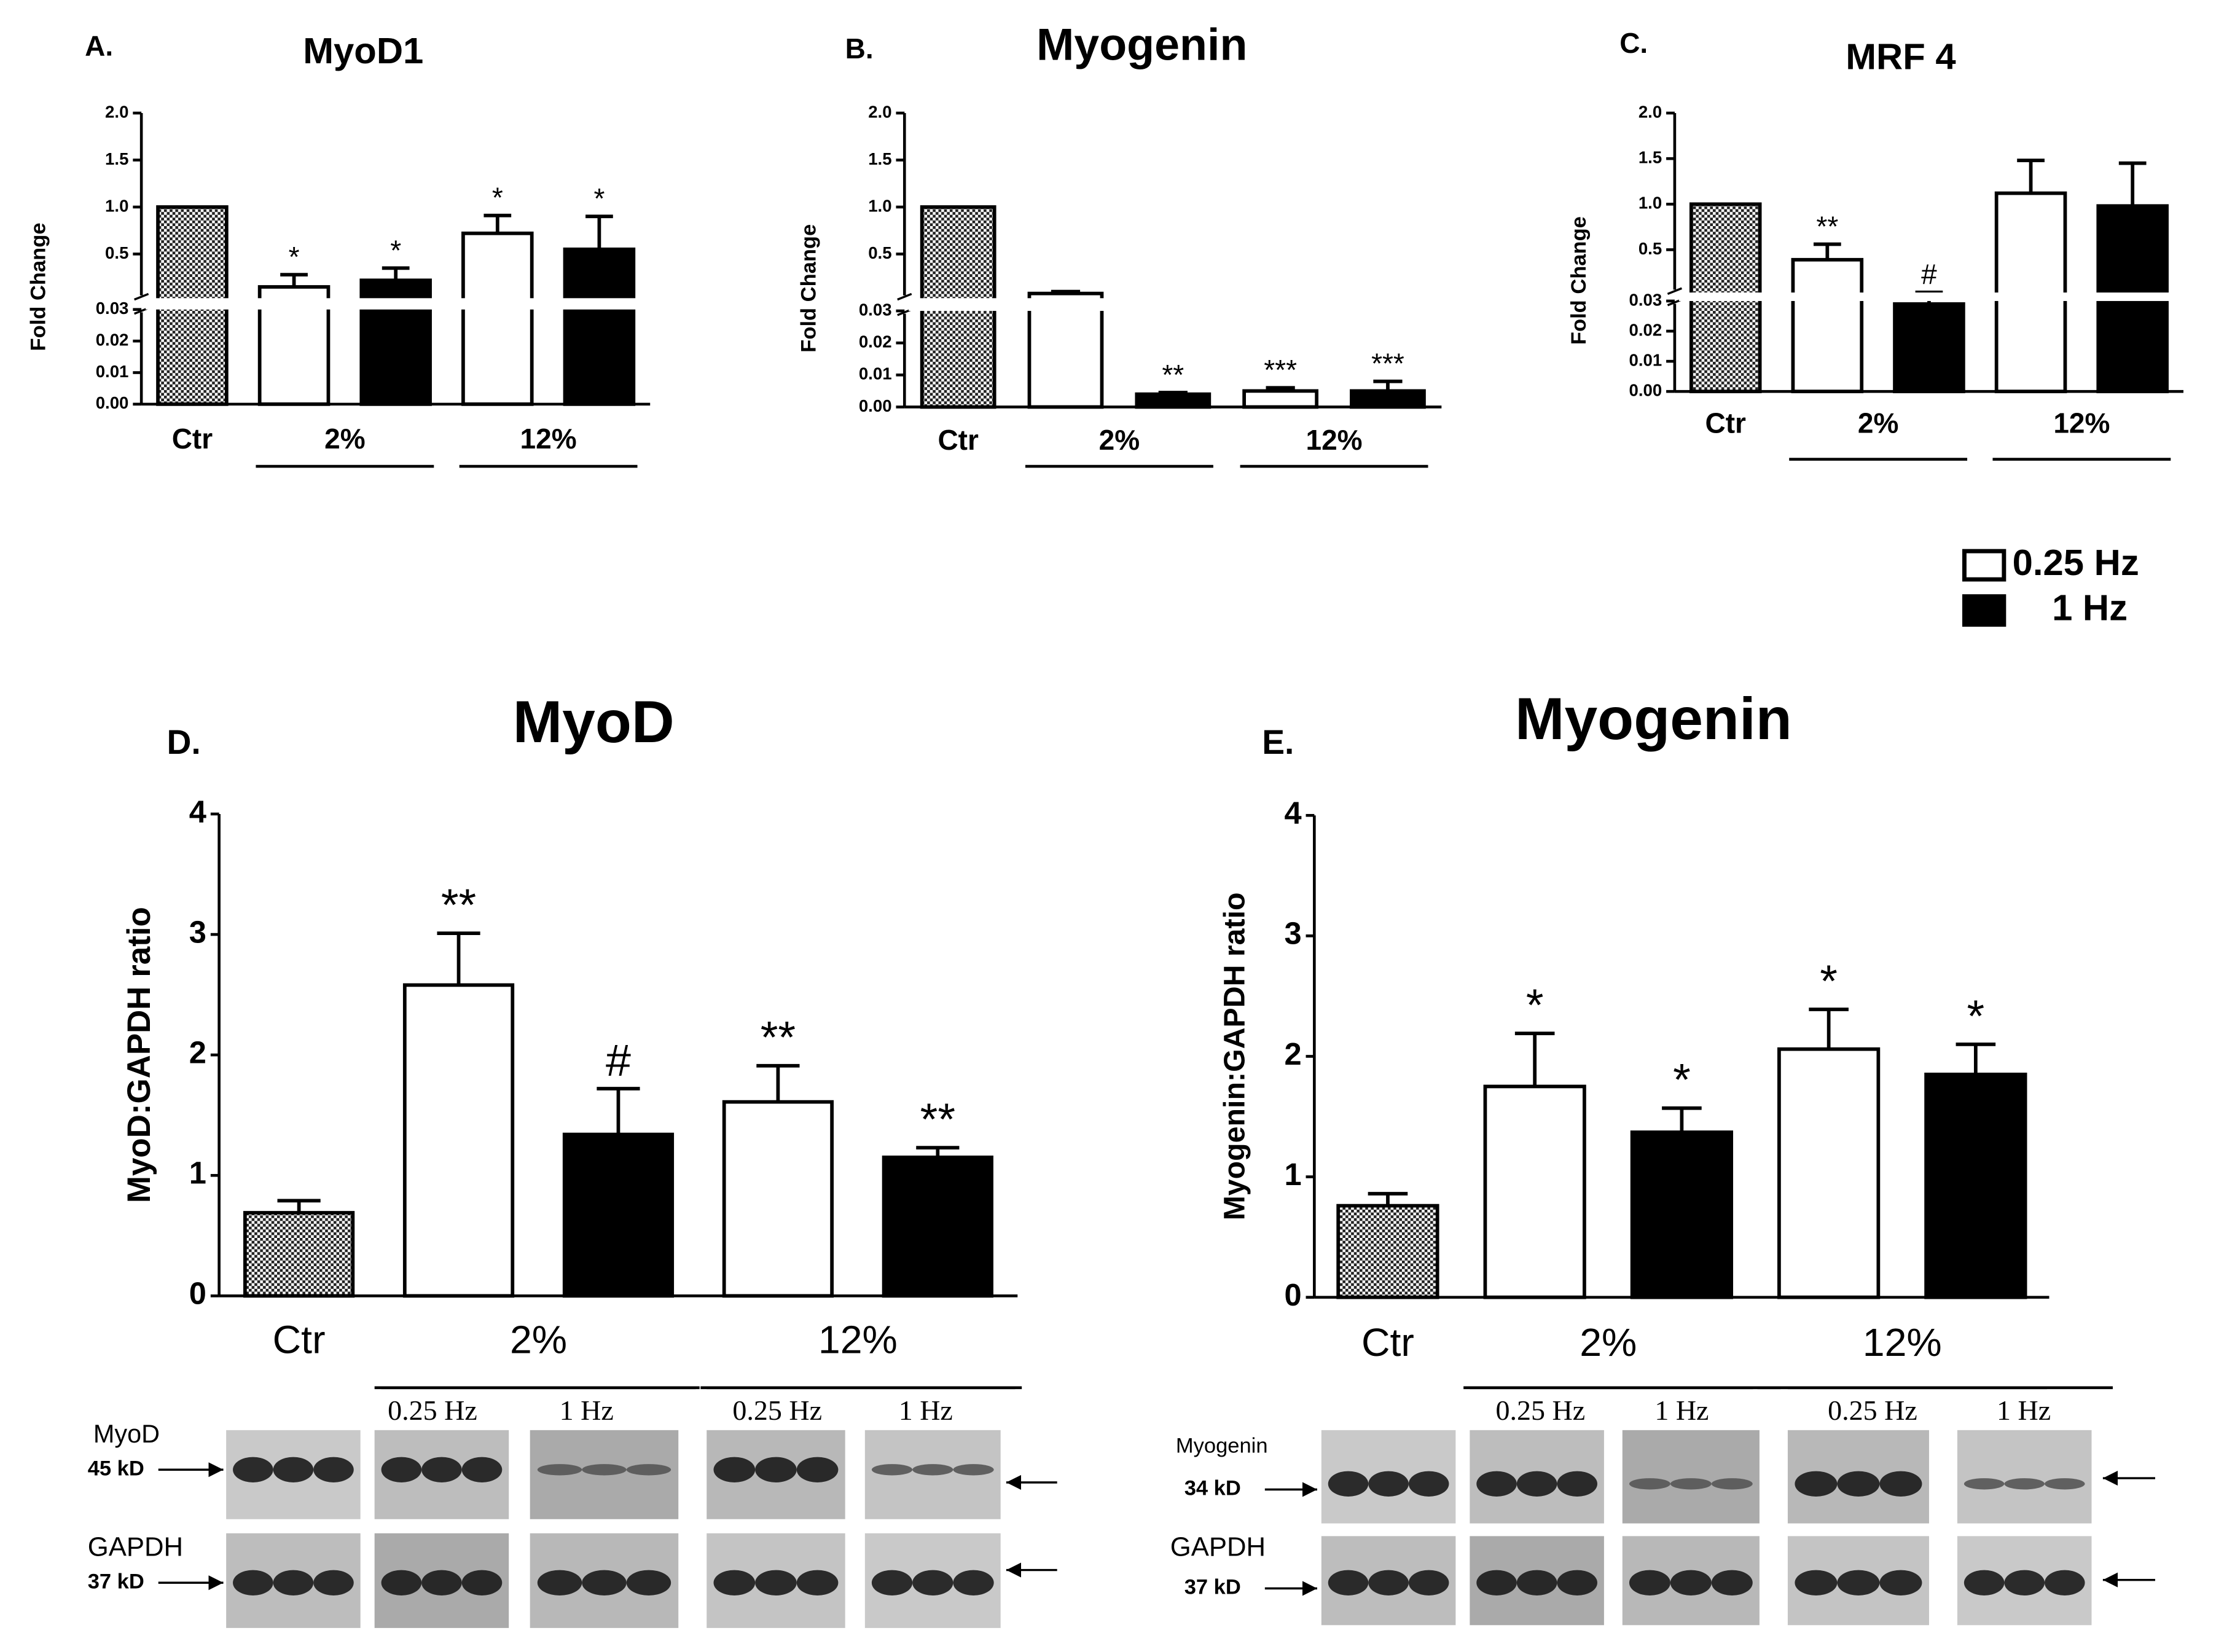 This screenshot has width=2216, height=1652. I want to click on y-tick-label: 0.02, so click(112, 339).